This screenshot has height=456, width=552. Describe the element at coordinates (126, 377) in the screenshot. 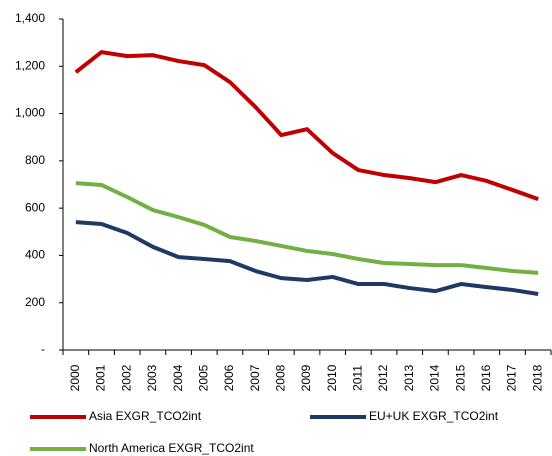

I see `x-tick-label: 2002` at that location.